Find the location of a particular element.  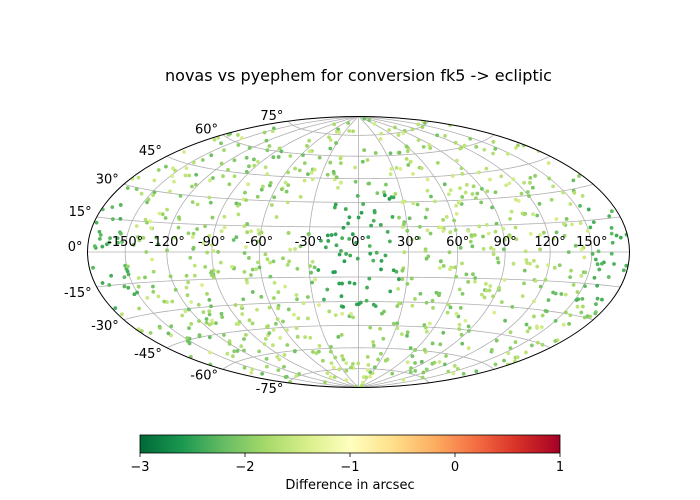

parallel-line is located at coordinates (358, 376).